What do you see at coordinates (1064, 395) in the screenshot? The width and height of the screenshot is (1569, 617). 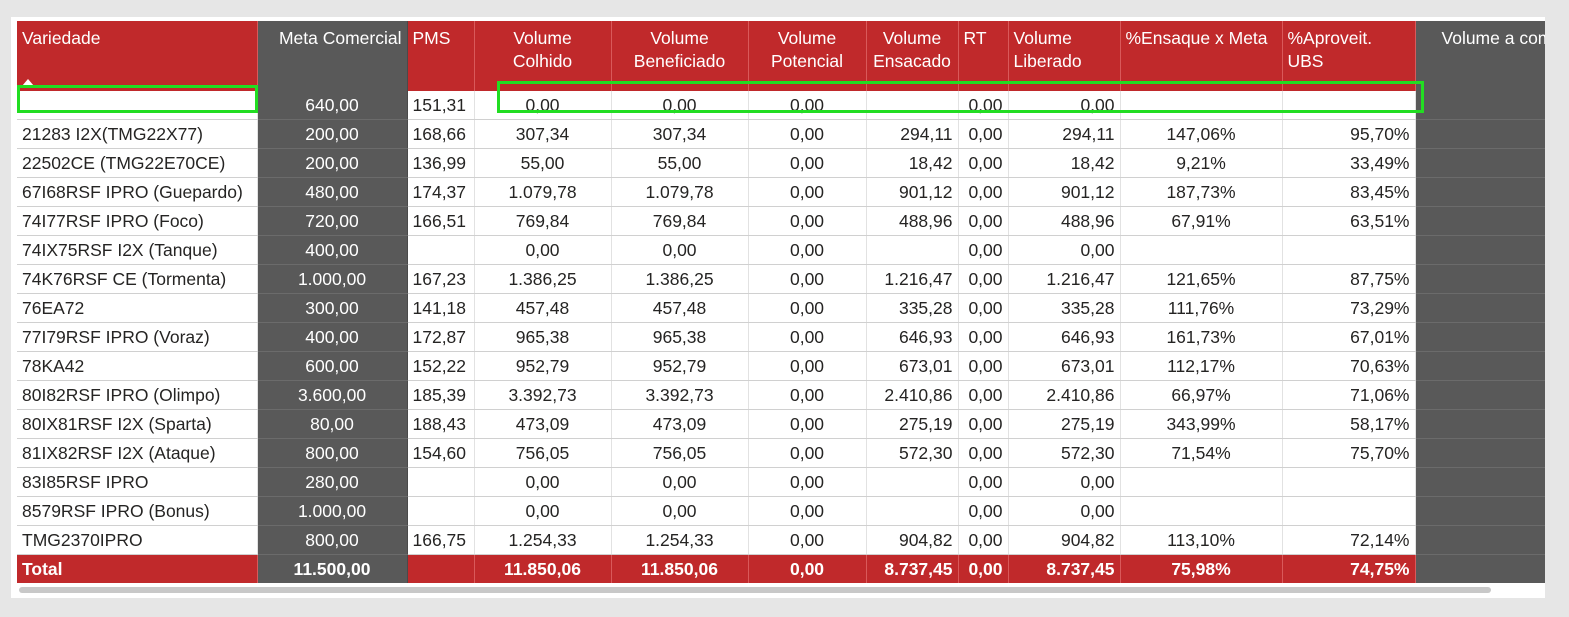 I see `cell-volume-liberado: 2.410,86` at bounding box center [1064, 395].